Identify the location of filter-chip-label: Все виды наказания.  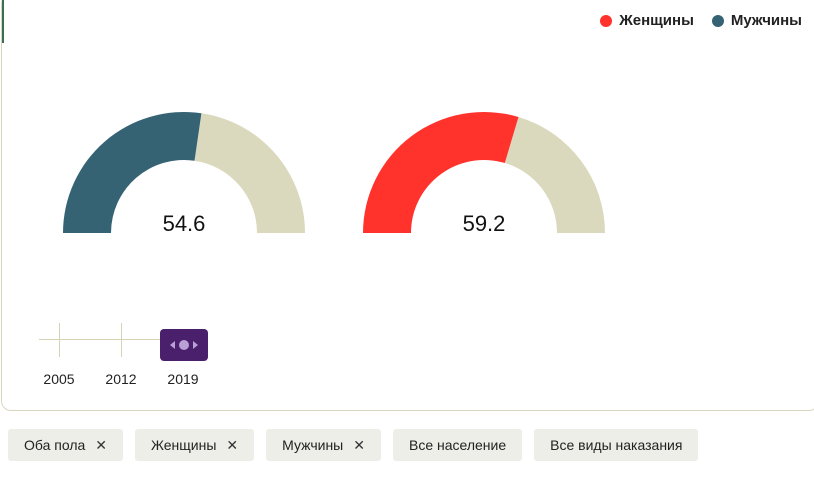
(616, 445).